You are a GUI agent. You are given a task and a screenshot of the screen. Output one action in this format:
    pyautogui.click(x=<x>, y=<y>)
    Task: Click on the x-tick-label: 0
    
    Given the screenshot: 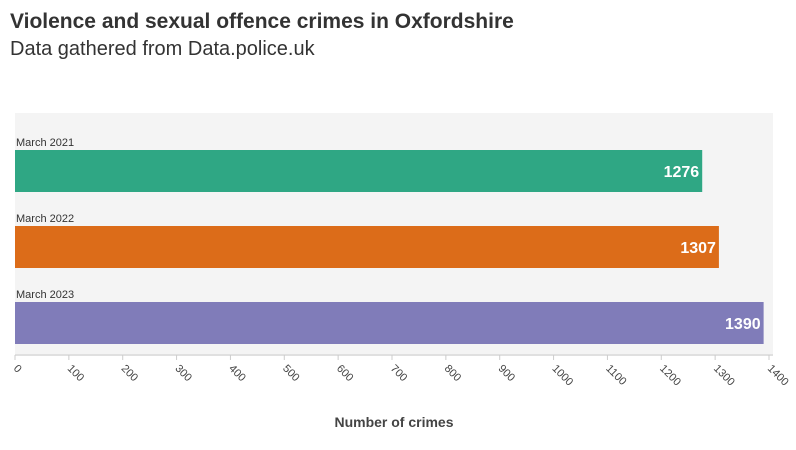 What is the action you would take?
    pyautogui.click(x=17, y=369)
    